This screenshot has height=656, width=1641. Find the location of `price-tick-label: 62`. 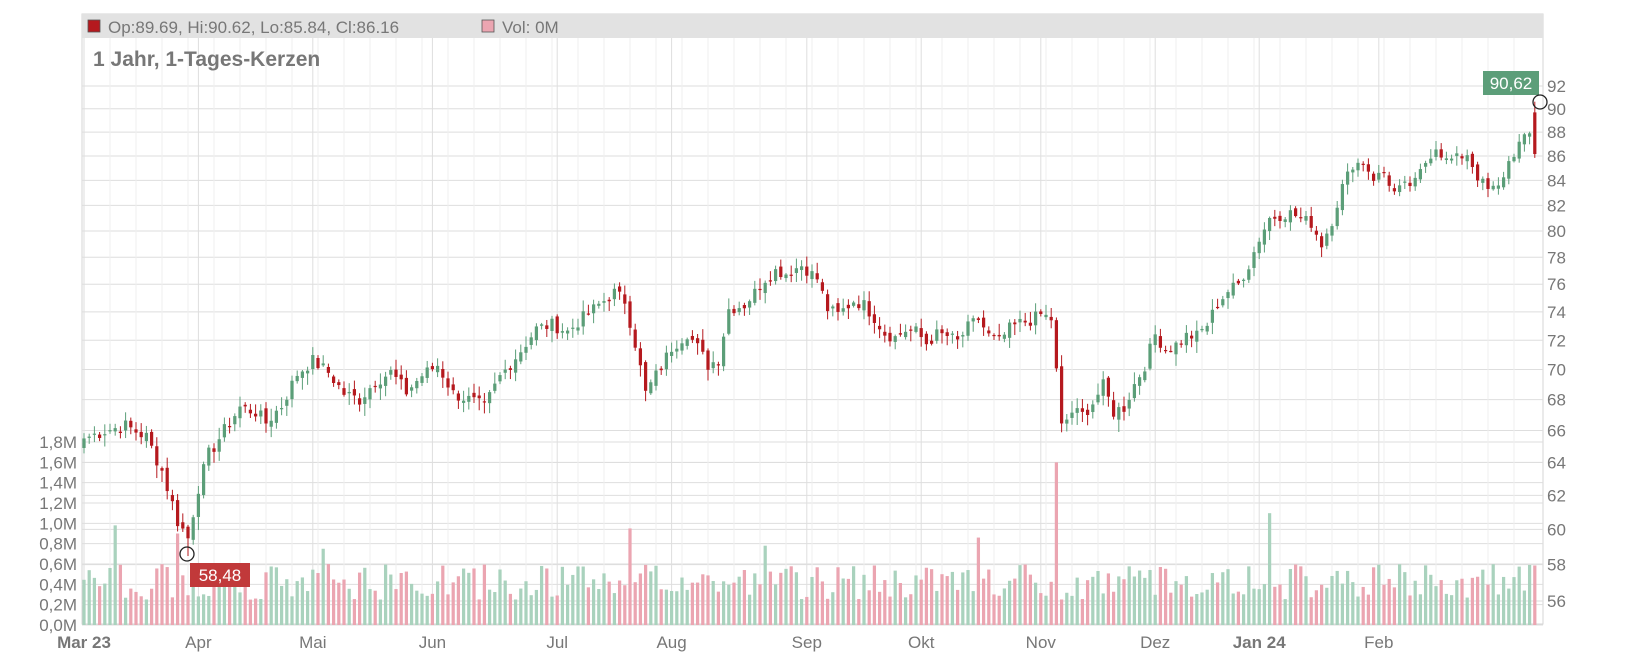

price-tick-label: 62 is located at coordinates (1556, 495).